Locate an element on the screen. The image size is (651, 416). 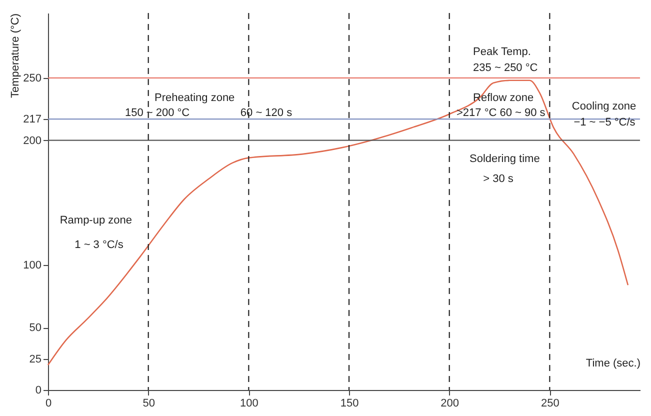
y-tick-label: 200 is located at coordinates (32, 140).